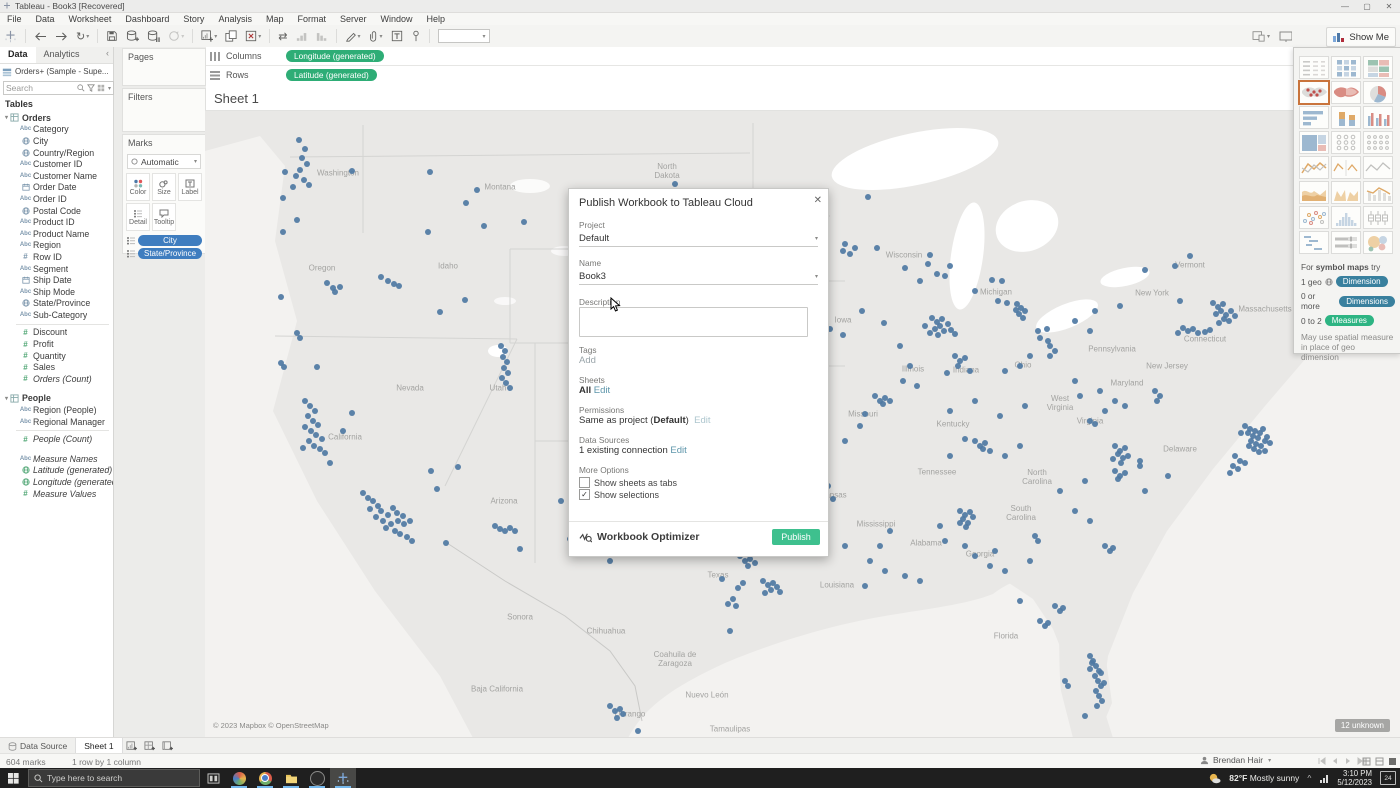 The width and height of the screenshot is (1400, 788). I want to click on project-select: Default ▾, so click(698, 239).